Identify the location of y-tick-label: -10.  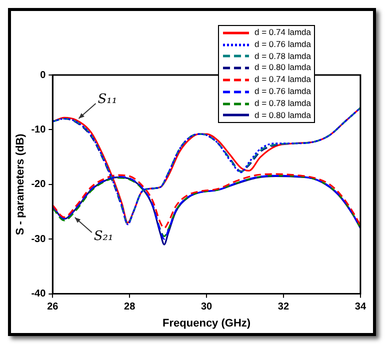
(38, 130).